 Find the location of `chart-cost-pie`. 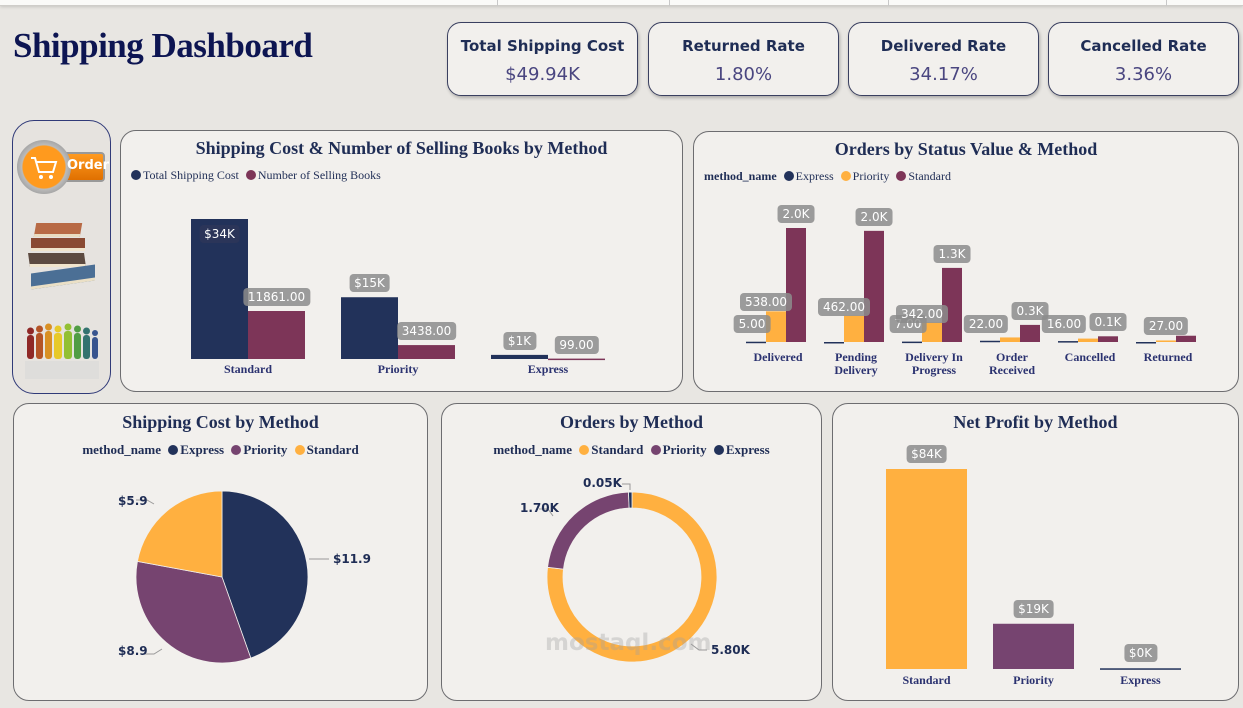

chart-cost-pie is located at coordinates (232, 577).